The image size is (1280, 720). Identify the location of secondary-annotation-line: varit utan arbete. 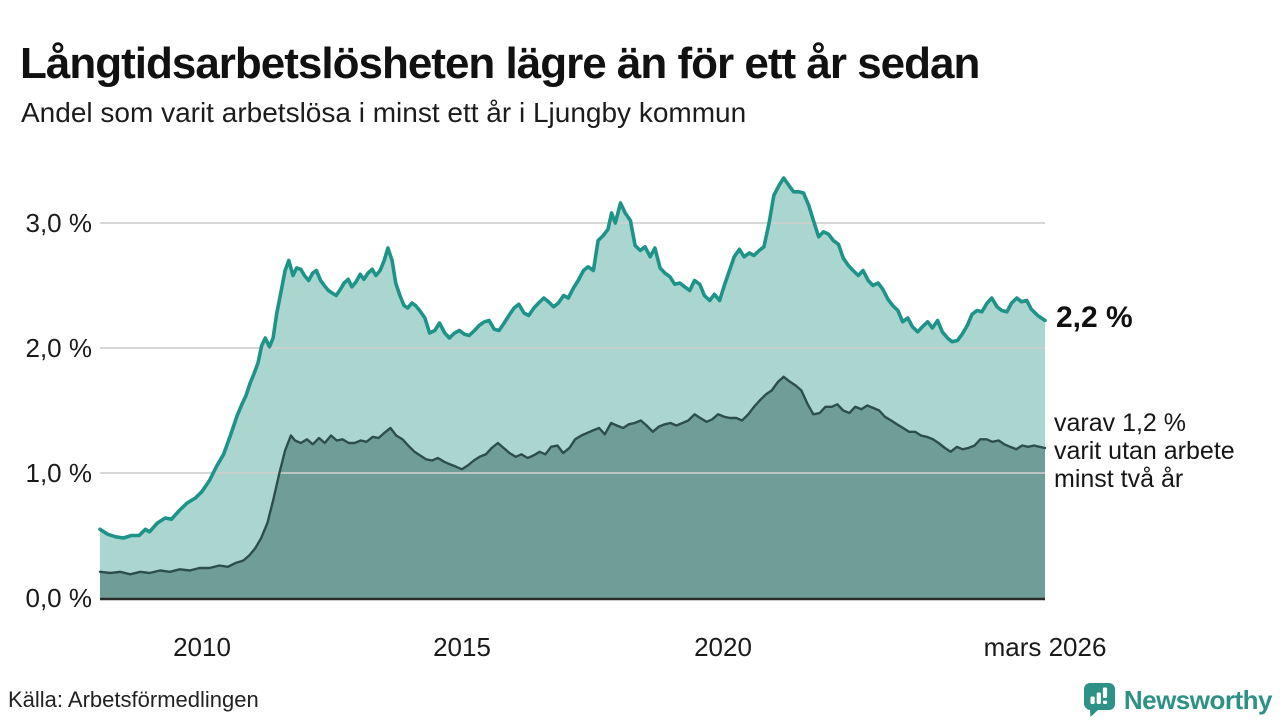
(1144, 451).